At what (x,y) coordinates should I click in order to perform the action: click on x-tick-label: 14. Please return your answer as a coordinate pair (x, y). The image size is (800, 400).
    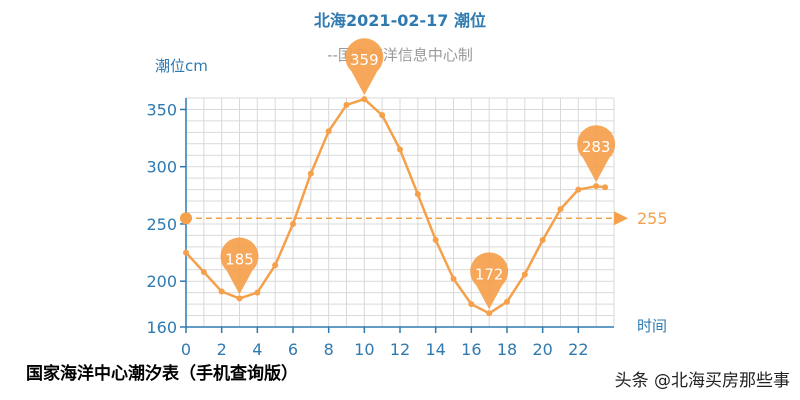
    Looking at the image, I should click on (435, 349).